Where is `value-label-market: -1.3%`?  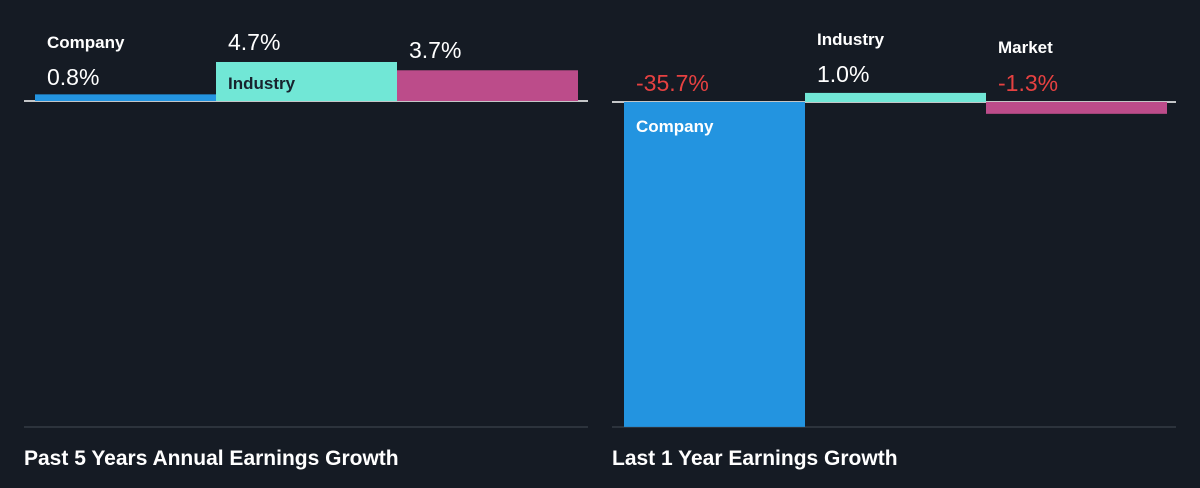
value-label-market: -1.3% is located at coordinates (1028, 83).